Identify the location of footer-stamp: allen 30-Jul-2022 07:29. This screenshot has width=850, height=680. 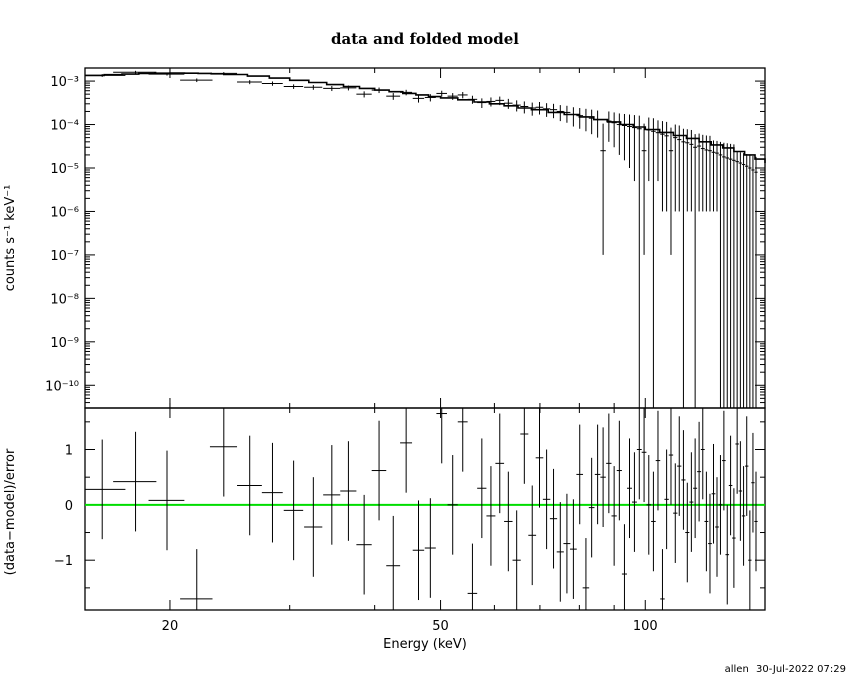
(785, 669).